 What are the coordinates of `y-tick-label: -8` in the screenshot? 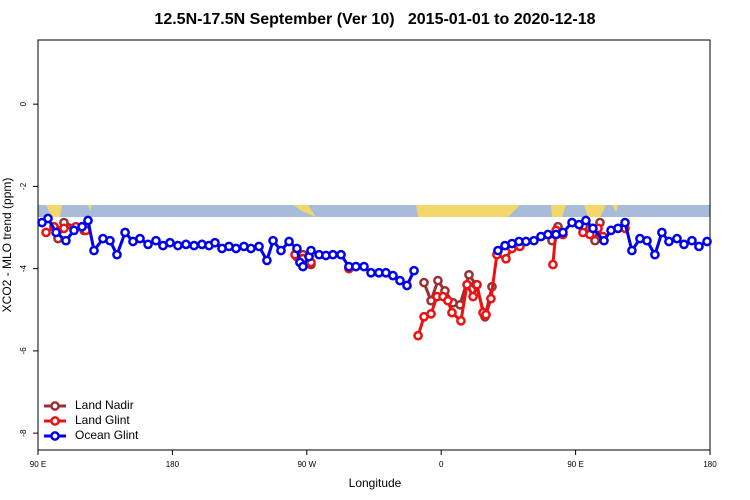 It's located at (23, 433).